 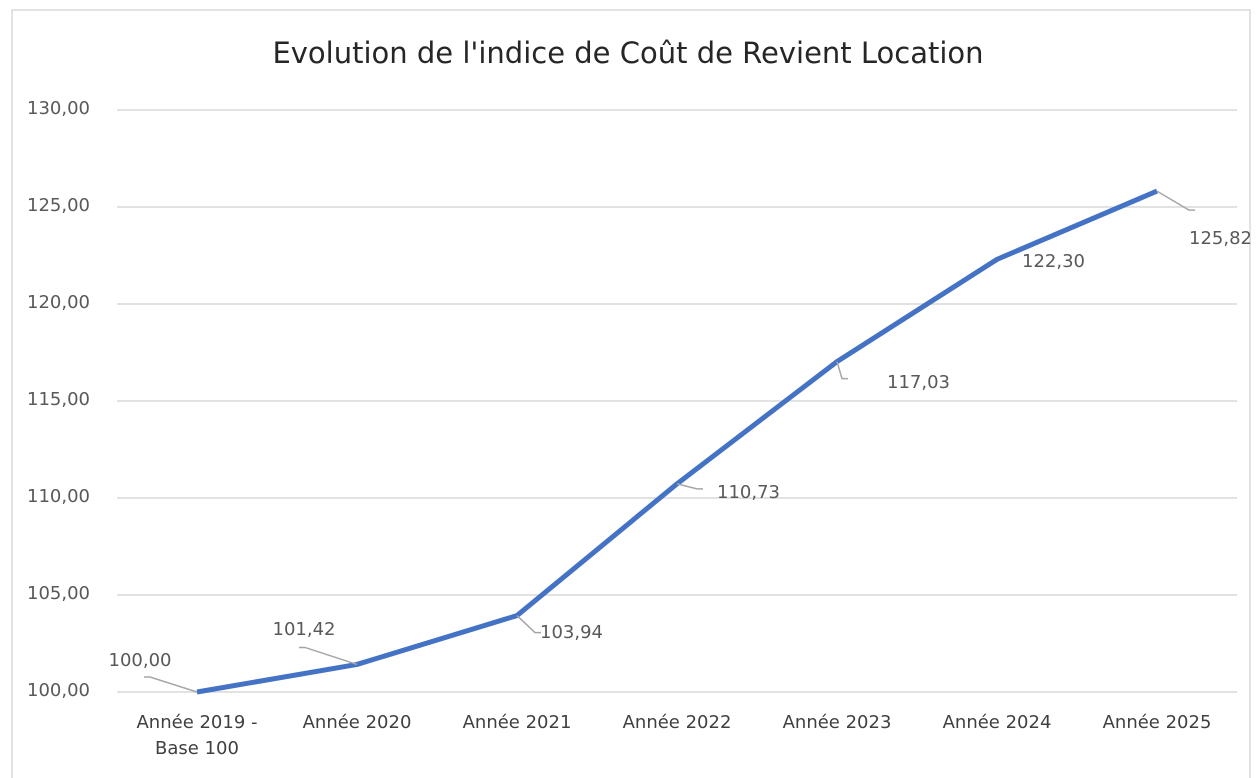 I want to click on data-label: 103,94, so click(x=571, y=632).